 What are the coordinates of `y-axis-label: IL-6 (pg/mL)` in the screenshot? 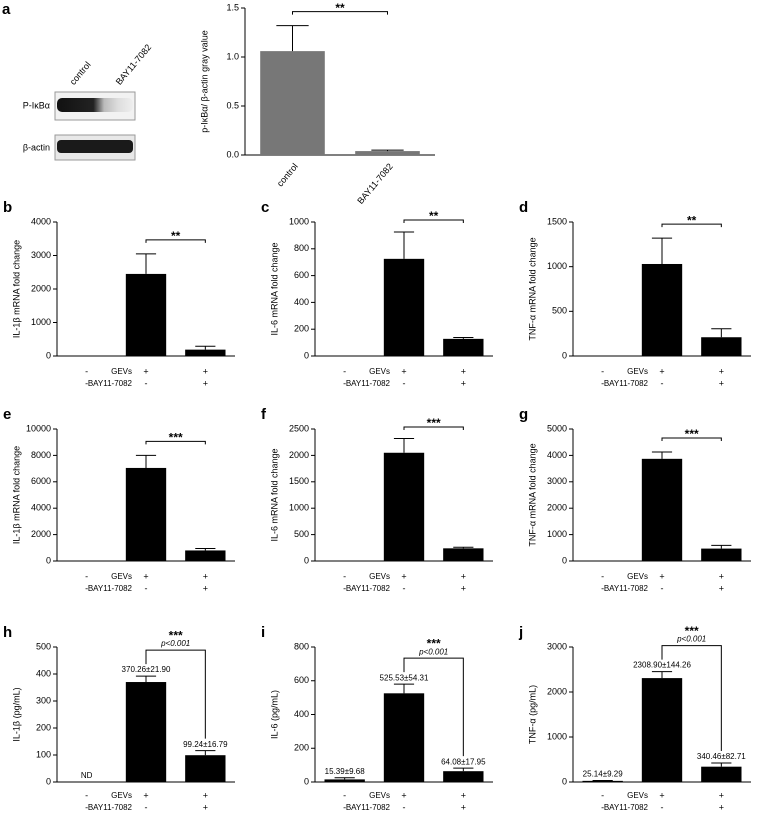 It's located at (274, 714).